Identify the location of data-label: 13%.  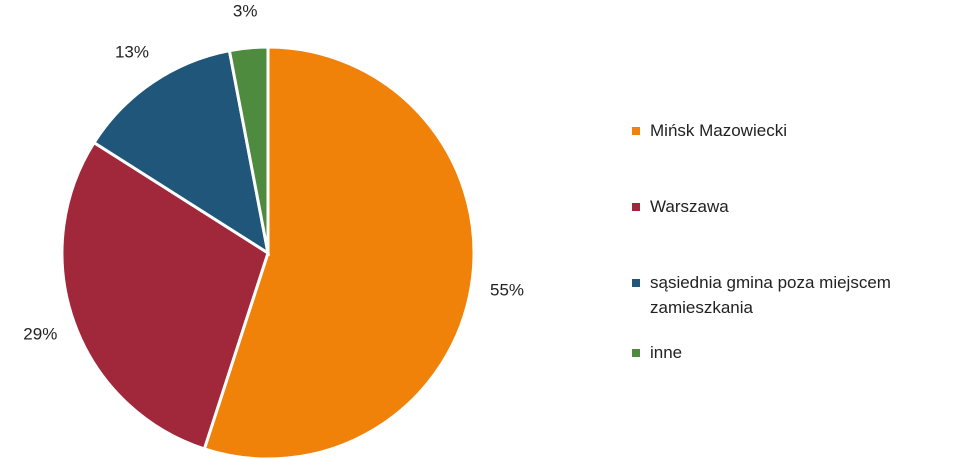
(132, 51).